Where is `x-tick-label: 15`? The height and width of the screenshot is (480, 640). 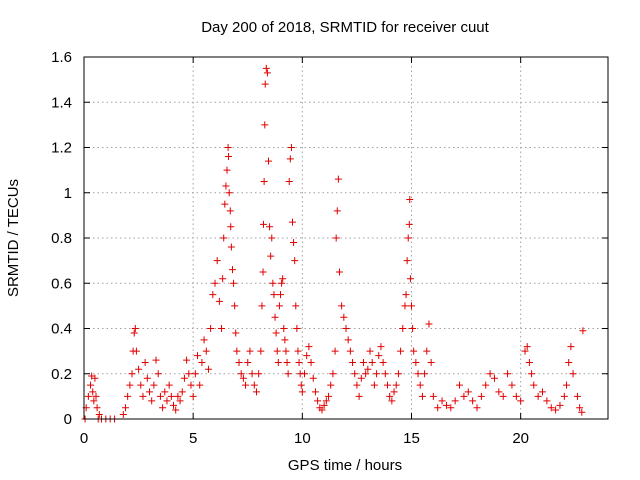 x-tick-label: 15 is located at coordinates (411, 438).